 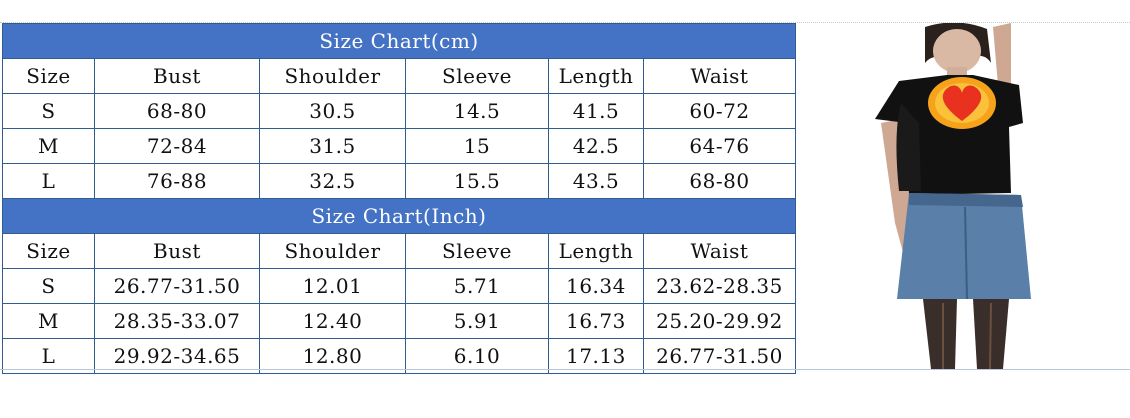 What do you see at coordinates (477, 146) in the screenshot?
I see `sleeve-cell: 15` at bounding box center [477, 146].